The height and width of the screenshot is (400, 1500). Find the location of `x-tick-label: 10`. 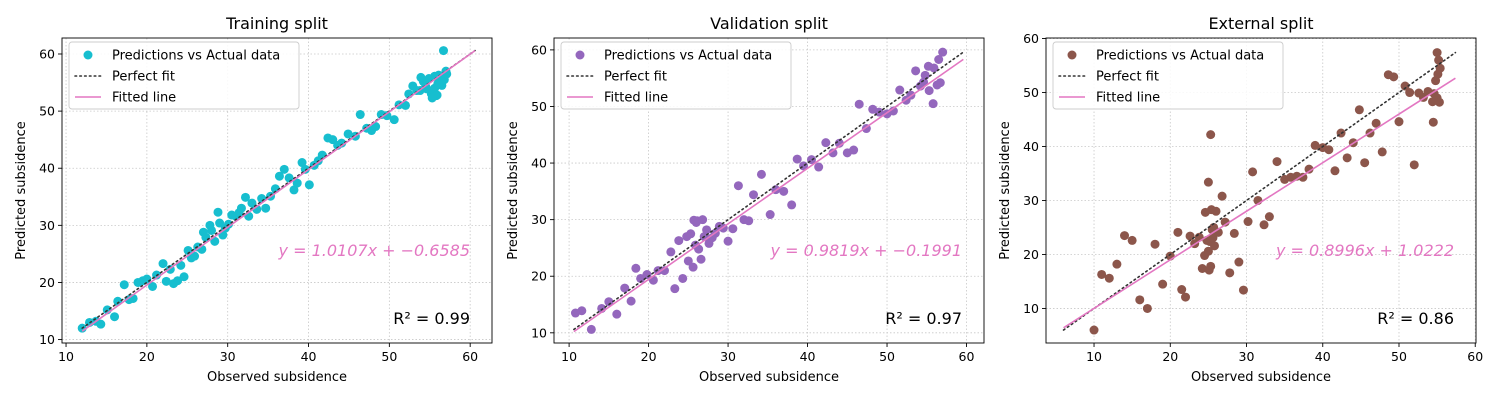

x-tick-label: 10 is located at coordinates (1094, 356).